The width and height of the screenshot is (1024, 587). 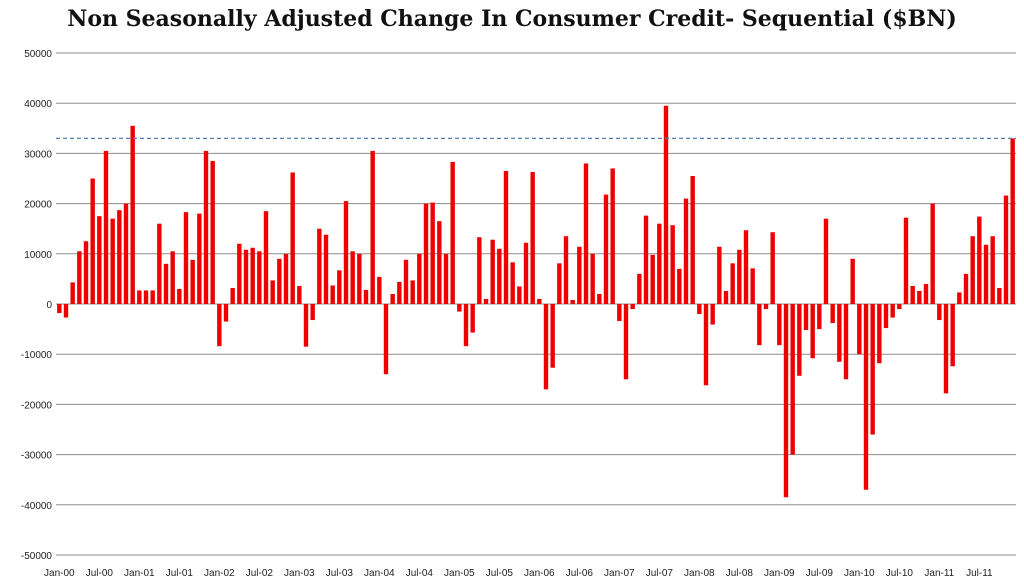 I want to click on y-tick-label: 10000, so click(x=38, y=255).